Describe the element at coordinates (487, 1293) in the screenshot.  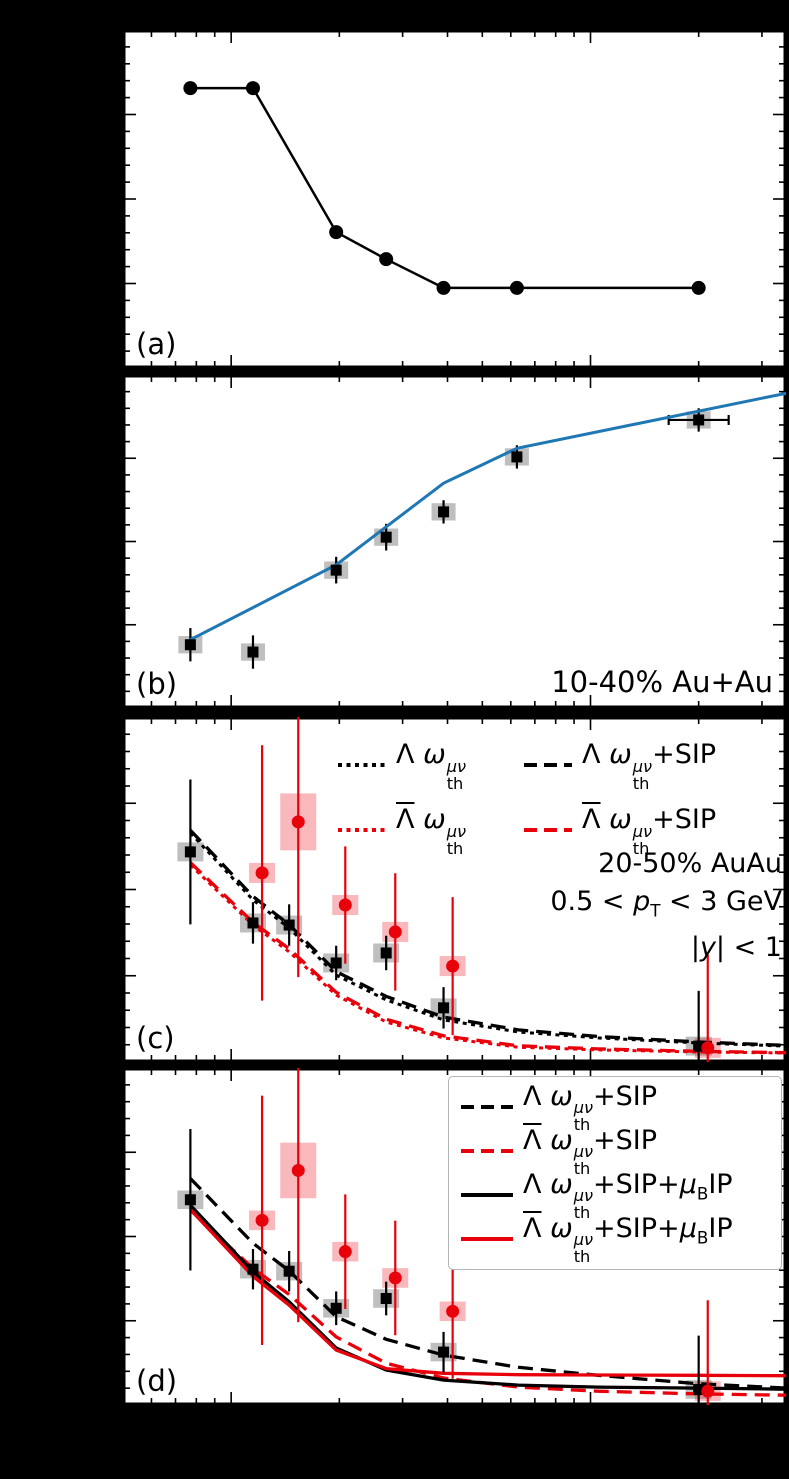
I see `antilambda-omega-th-SIP-muBIP` at that location.